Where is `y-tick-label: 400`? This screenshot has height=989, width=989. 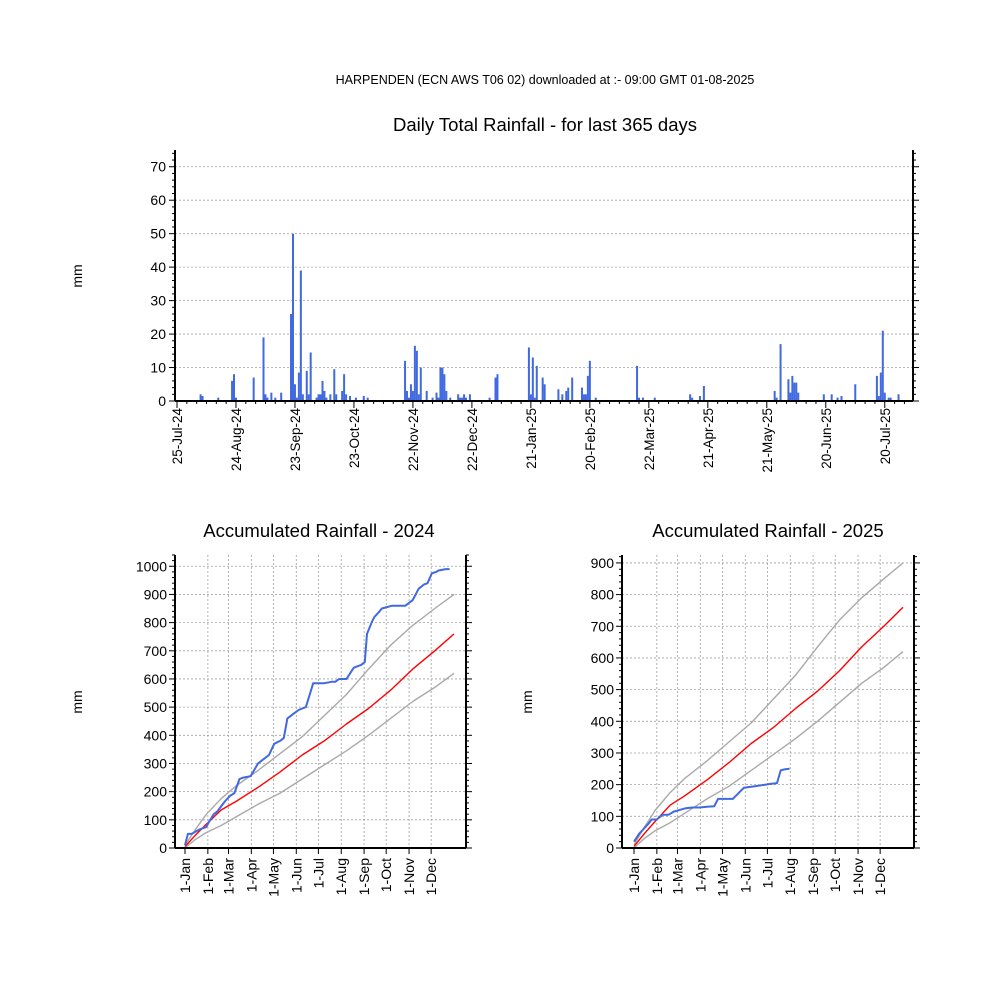
y-tick-label: 400 is located at coordinates (156, 735).